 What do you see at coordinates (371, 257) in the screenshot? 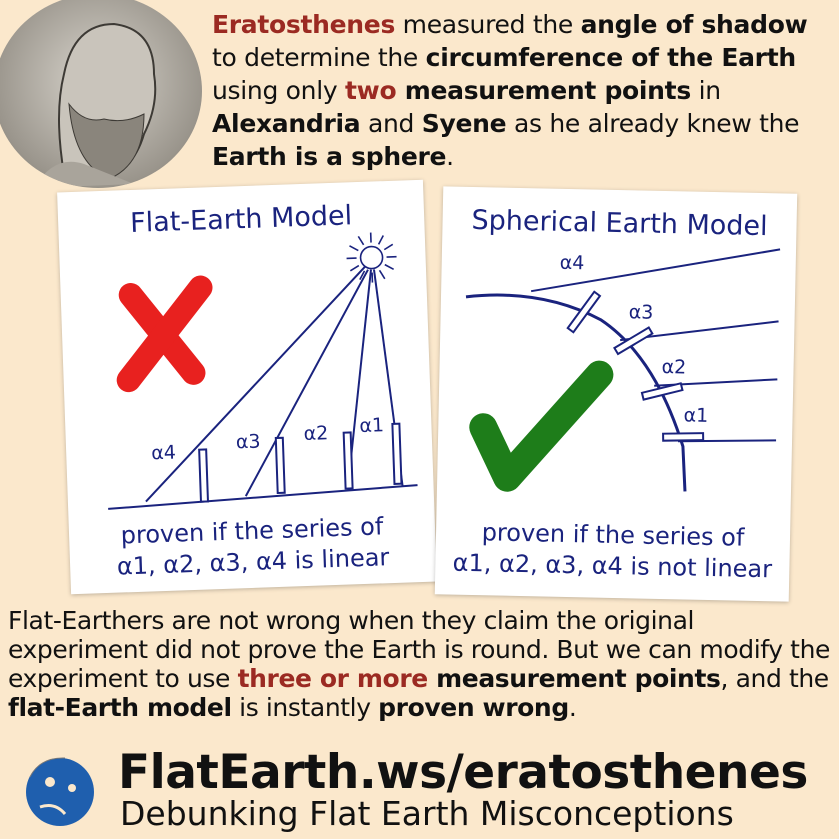
I see `sun-icon` at bounding box center [371, 257].